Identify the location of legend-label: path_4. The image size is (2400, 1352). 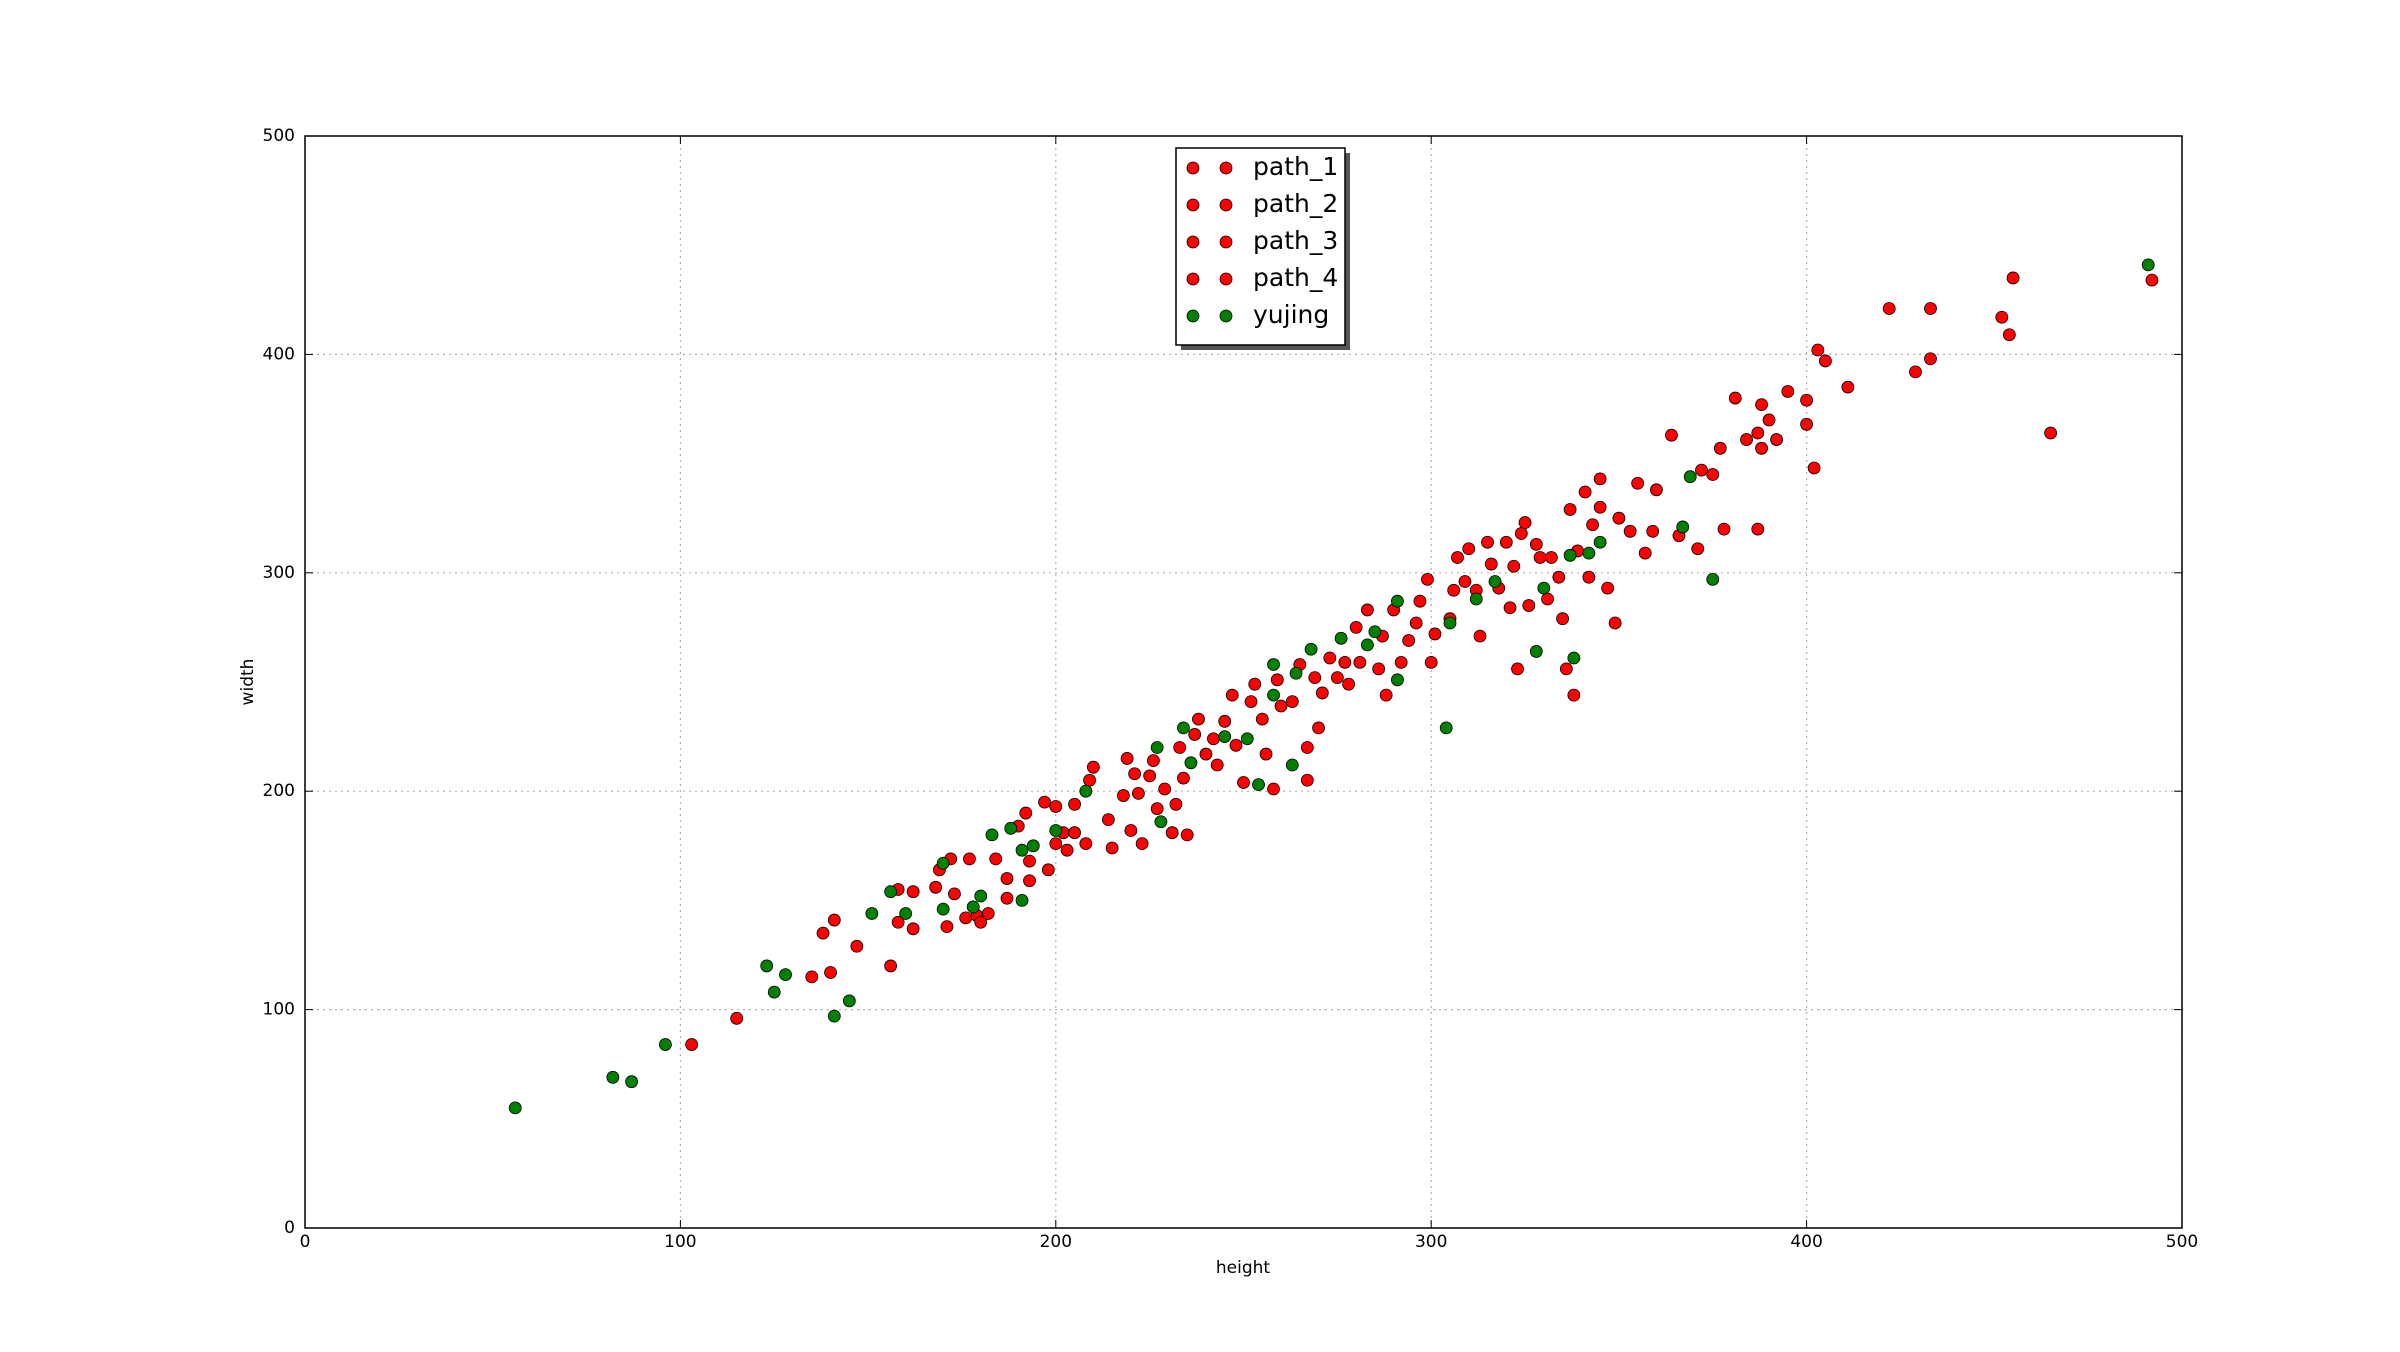
(1295, 277).